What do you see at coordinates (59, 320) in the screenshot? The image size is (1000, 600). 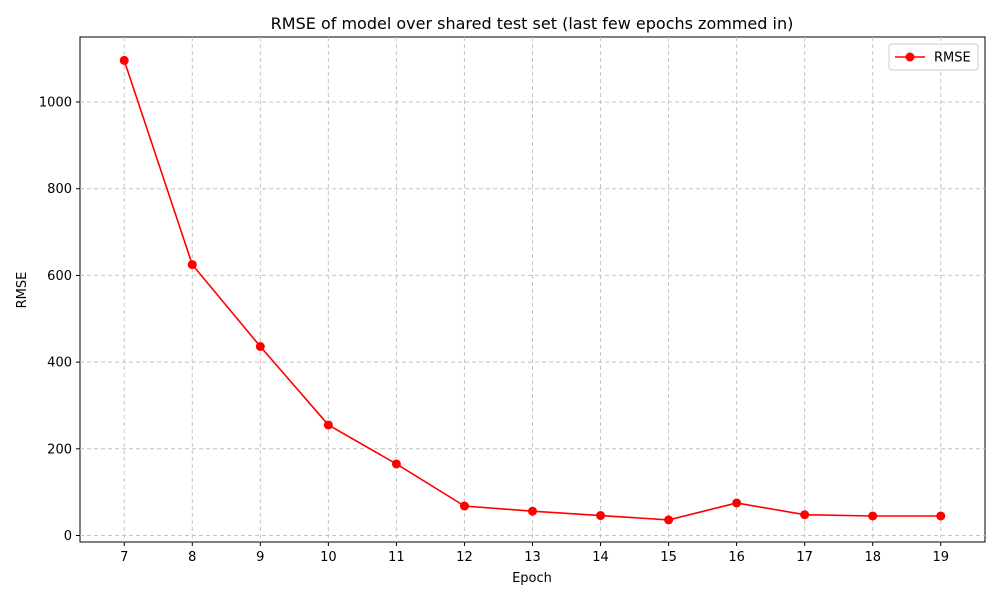 I see `y-axis-ticks: 0 200 400 600 800 1000` at bounding box center [59, 320].